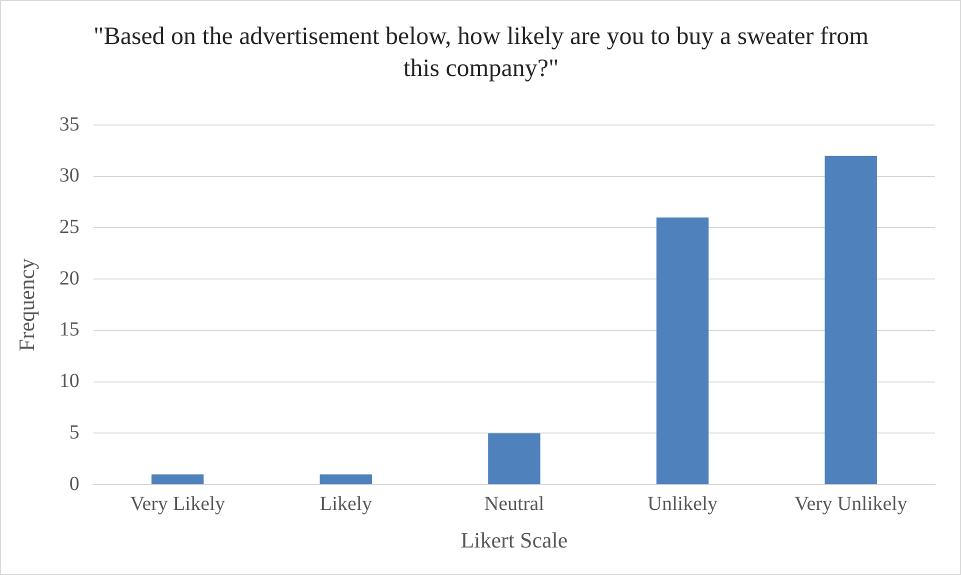 The image size is (961, 575). Describe the element at coordinates (69, 381) in the screenshot. I see `y-tick-label: 10` at that location.